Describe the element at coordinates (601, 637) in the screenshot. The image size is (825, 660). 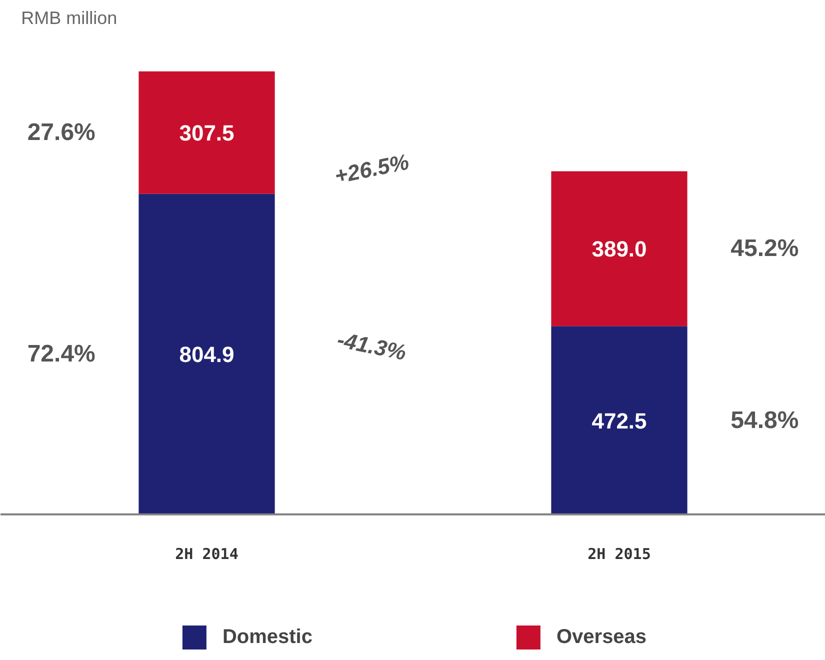
I see `legend-label: Overseas` at that location.